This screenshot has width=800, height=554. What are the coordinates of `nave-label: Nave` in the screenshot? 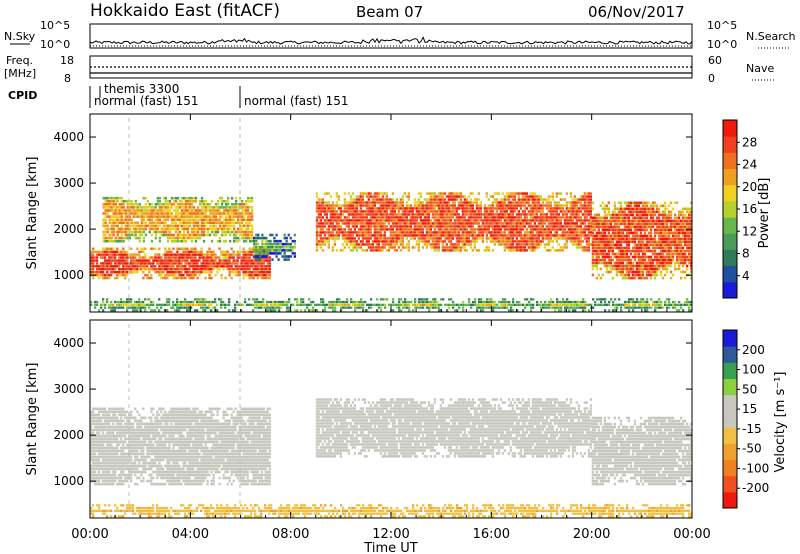 It's located at (760, 68).